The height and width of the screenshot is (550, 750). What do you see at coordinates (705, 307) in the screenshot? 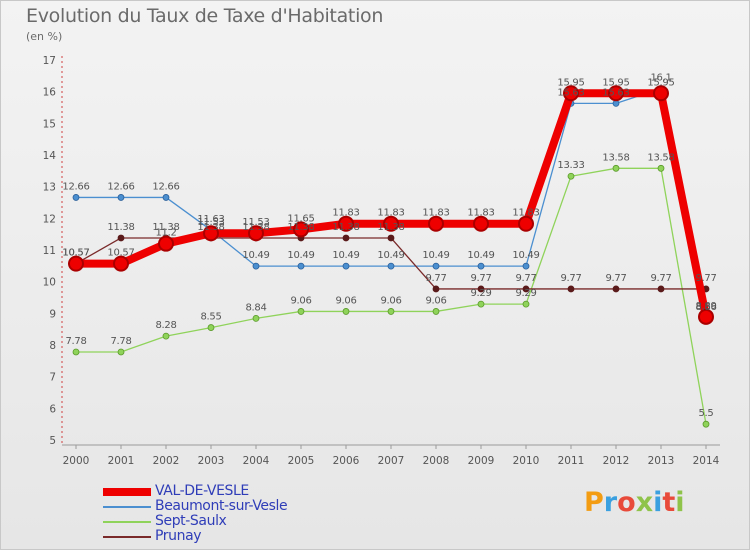
I see `data-label: 8.86` at bounding box center [705, 307].